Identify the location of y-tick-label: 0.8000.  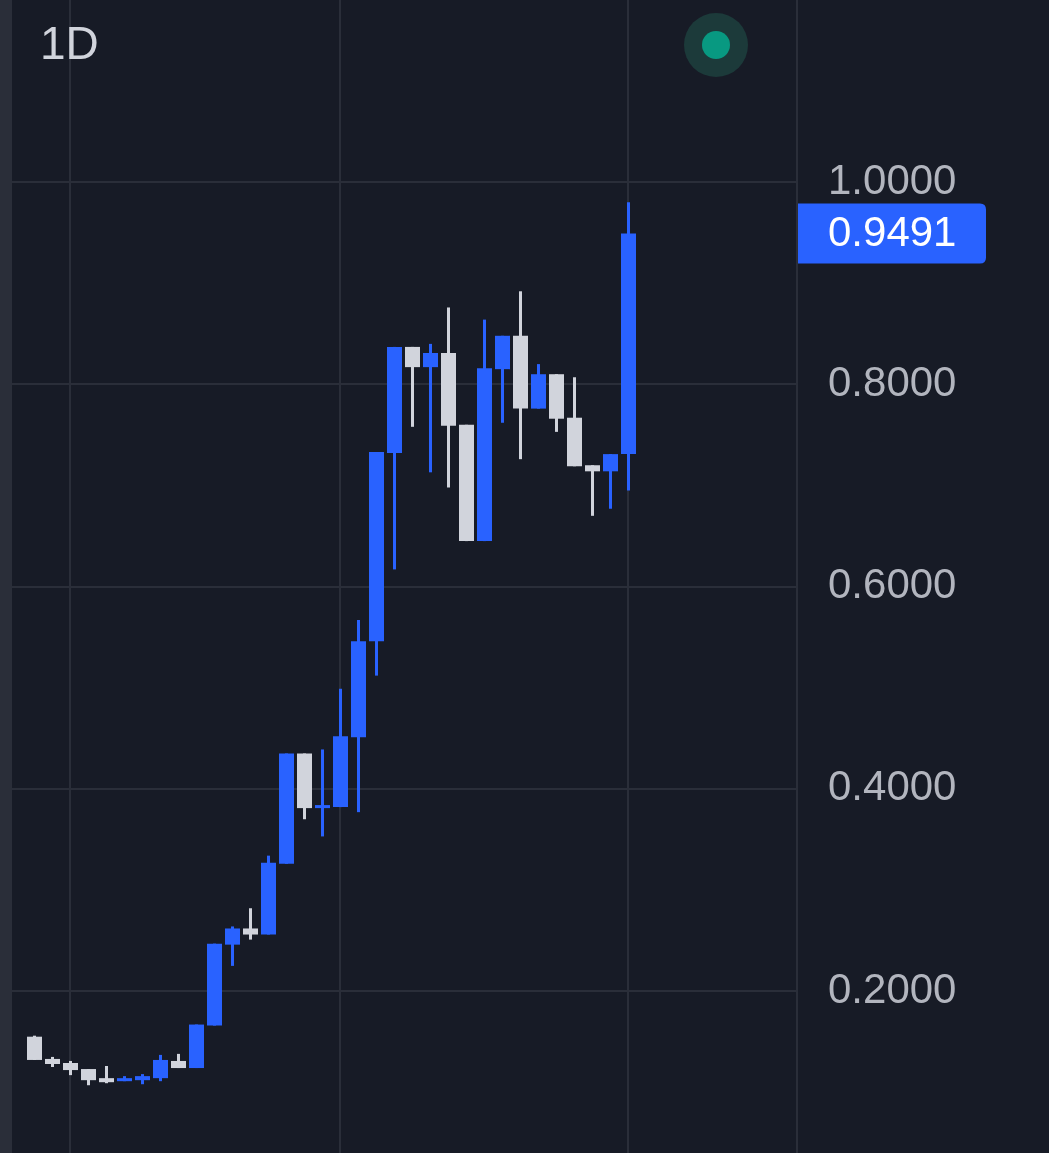
(892, 381).